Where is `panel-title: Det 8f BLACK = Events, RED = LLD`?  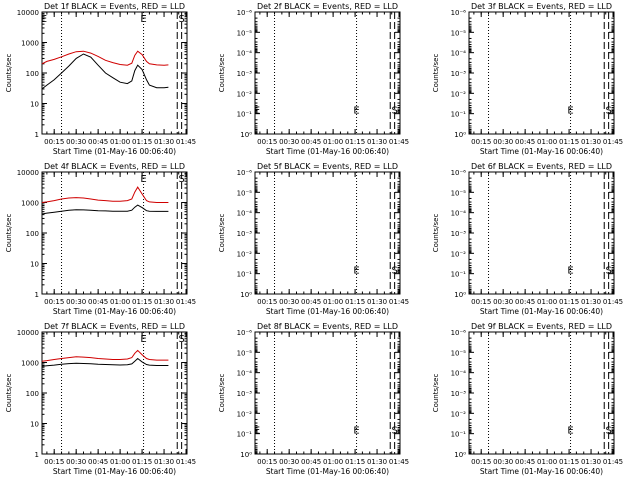
panel-title: Det 8f BLACK = Events, RED = LLD is located at coordinates (327, 326).